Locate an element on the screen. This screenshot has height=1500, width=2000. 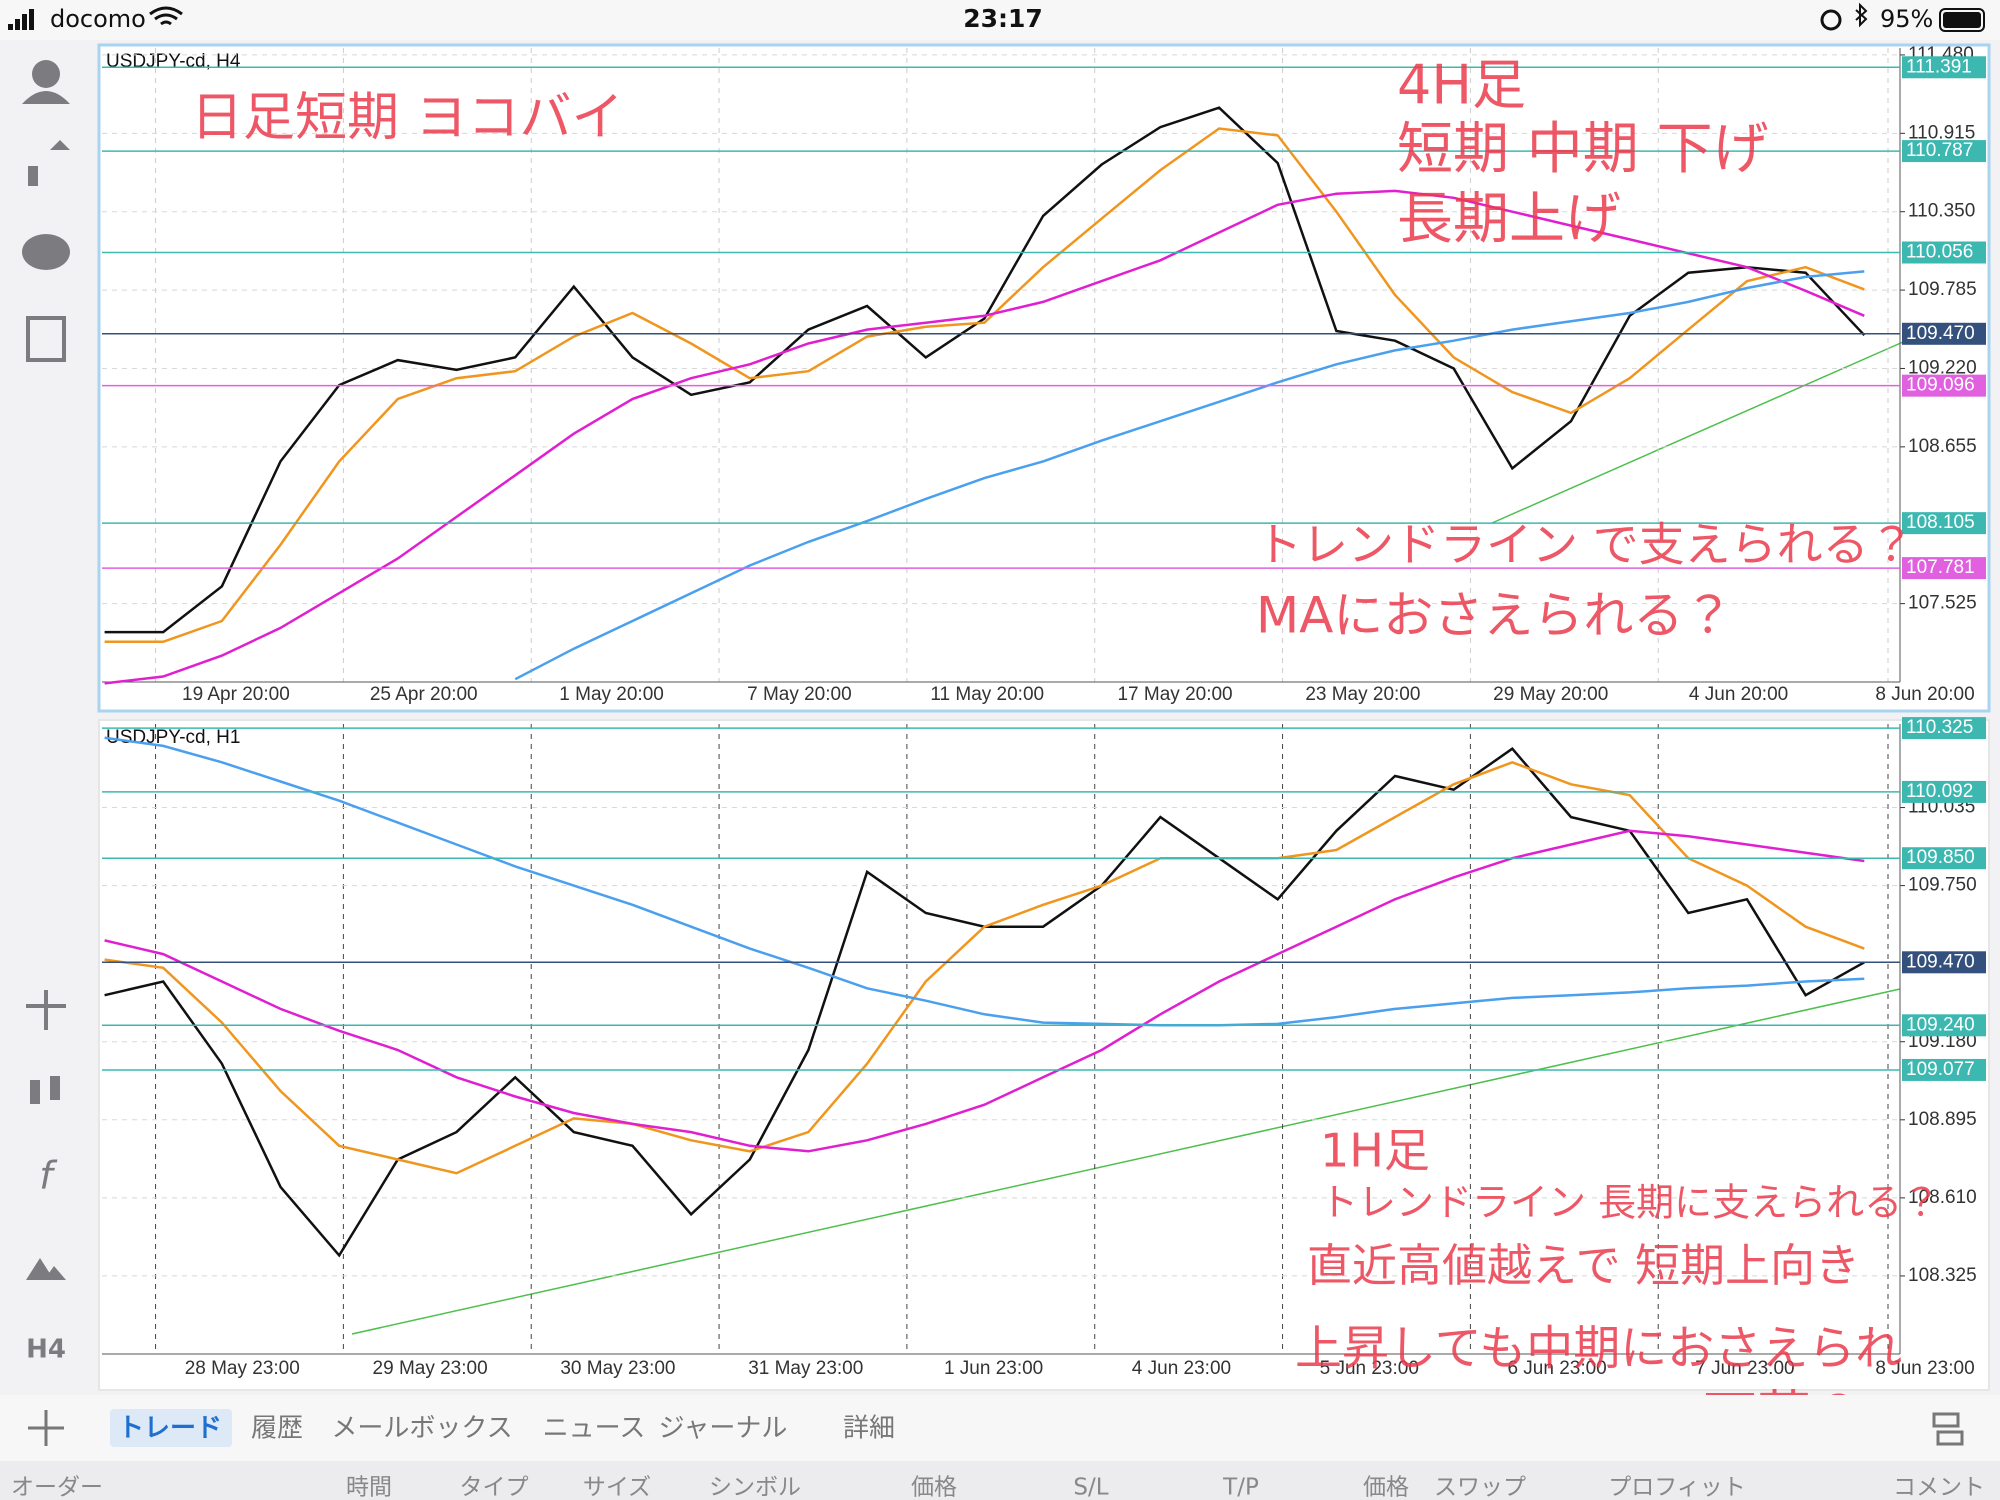
y-tick-label: 110.350 is located at coordinates (1941, 211).